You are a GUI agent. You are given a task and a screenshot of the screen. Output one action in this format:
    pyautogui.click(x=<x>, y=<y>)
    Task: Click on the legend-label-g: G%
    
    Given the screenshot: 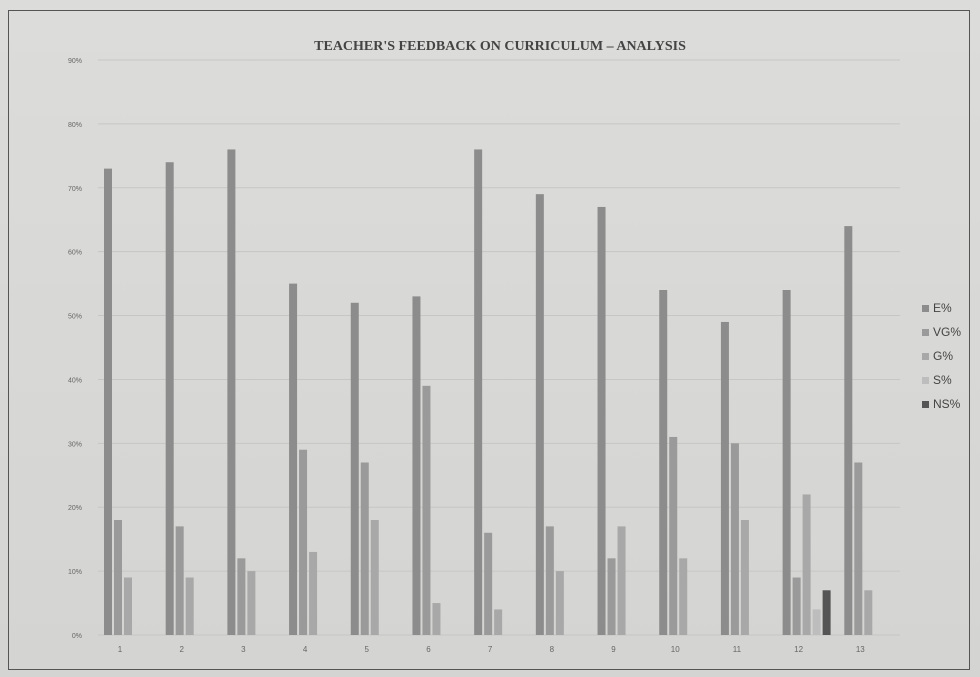 What is the action you would take?
    pyautogui.click(x=943, y=356)
    